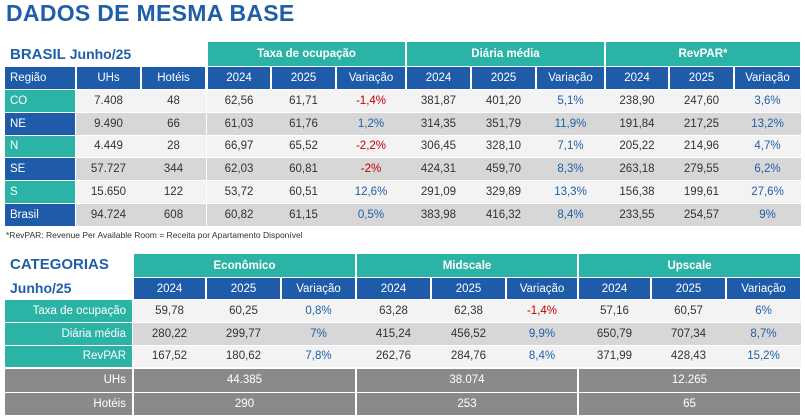  Describe the element at coordinates (244, 380) in the screenshot. I see `total-value: 44.385` at that location.